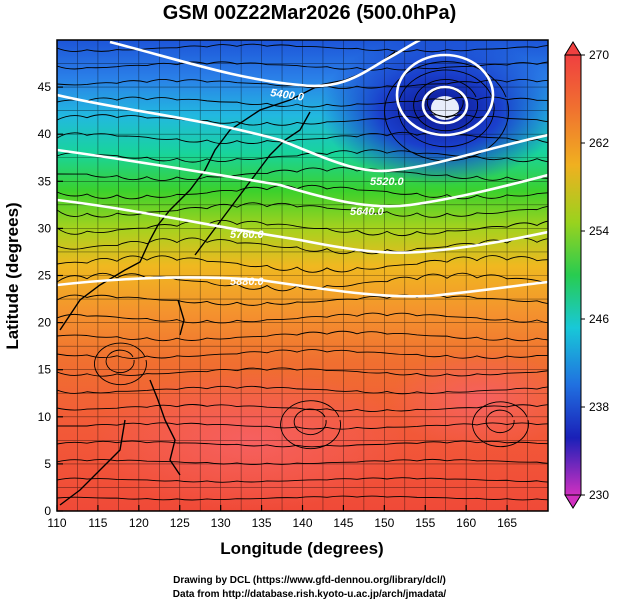 This screenshot has height=605, width=619. Describe the element at coordinates (599, 143) in the screenshot. I see `colorbar-tick-label: 262` at that location.